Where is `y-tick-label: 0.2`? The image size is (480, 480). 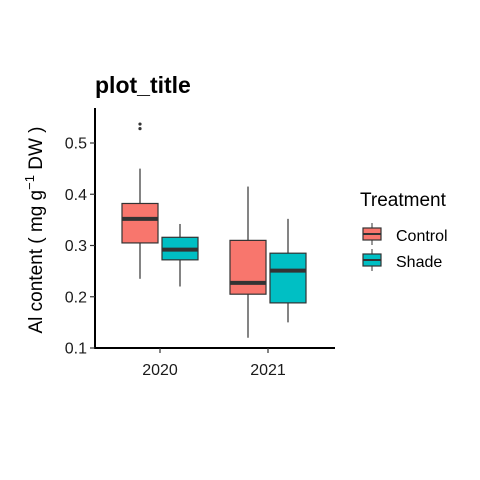 y-tick-label: 0.2 is located at coordinates (76, 297).